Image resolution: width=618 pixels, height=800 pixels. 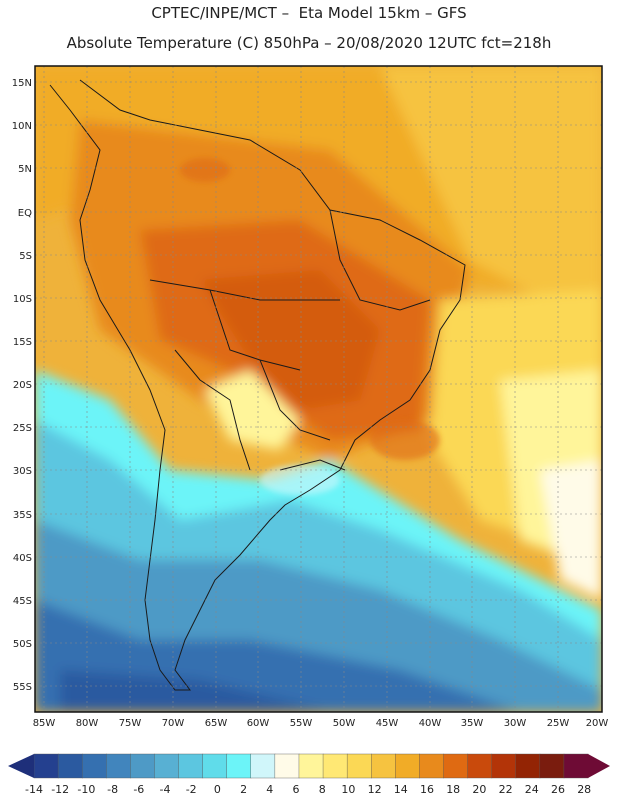 What do you see at coordinates (21, 766) in the screenshot?
I see `colorbar-under-arrow` at bounding box center [21, 766].